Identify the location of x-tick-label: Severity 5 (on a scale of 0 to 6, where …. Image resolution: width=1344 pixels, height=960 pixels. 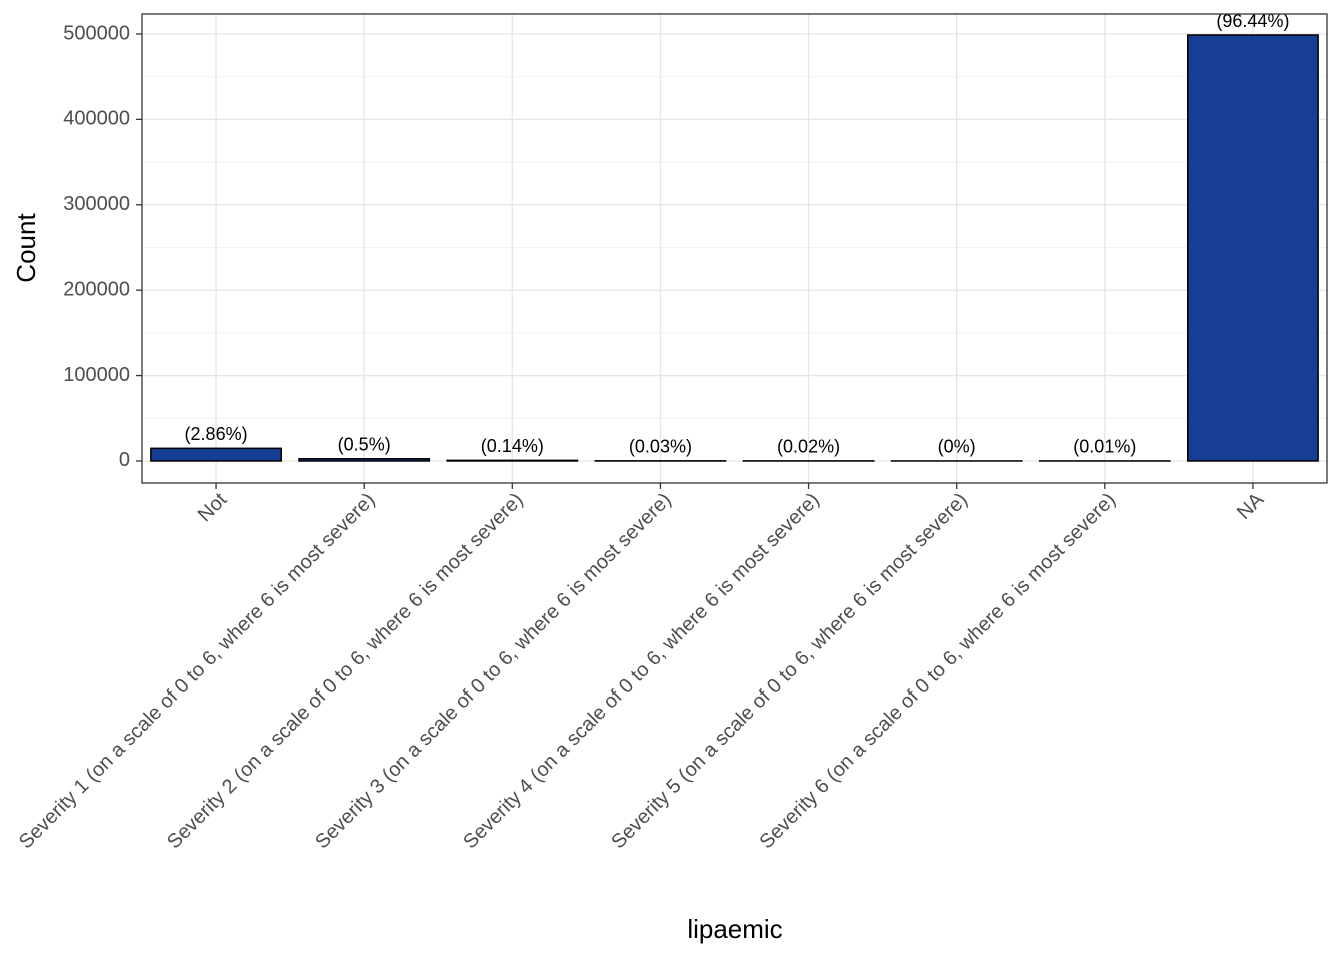
(789, 671).